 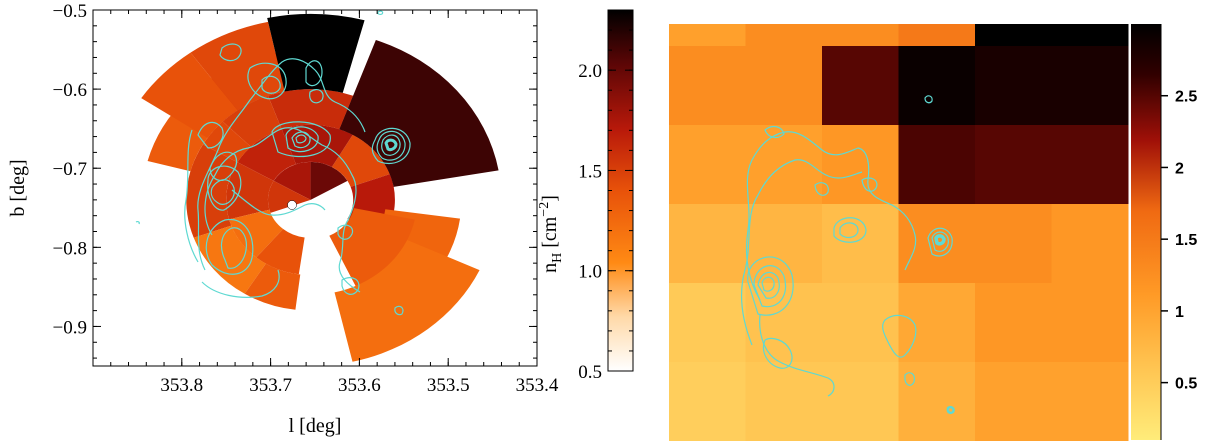 What do you see at coordinates (585, 196) in the screenshot?
I see `nh-colorbar: 0.5 1.0 1.5 2.0 nH [cm−2]` at bounding box center [585, 196].